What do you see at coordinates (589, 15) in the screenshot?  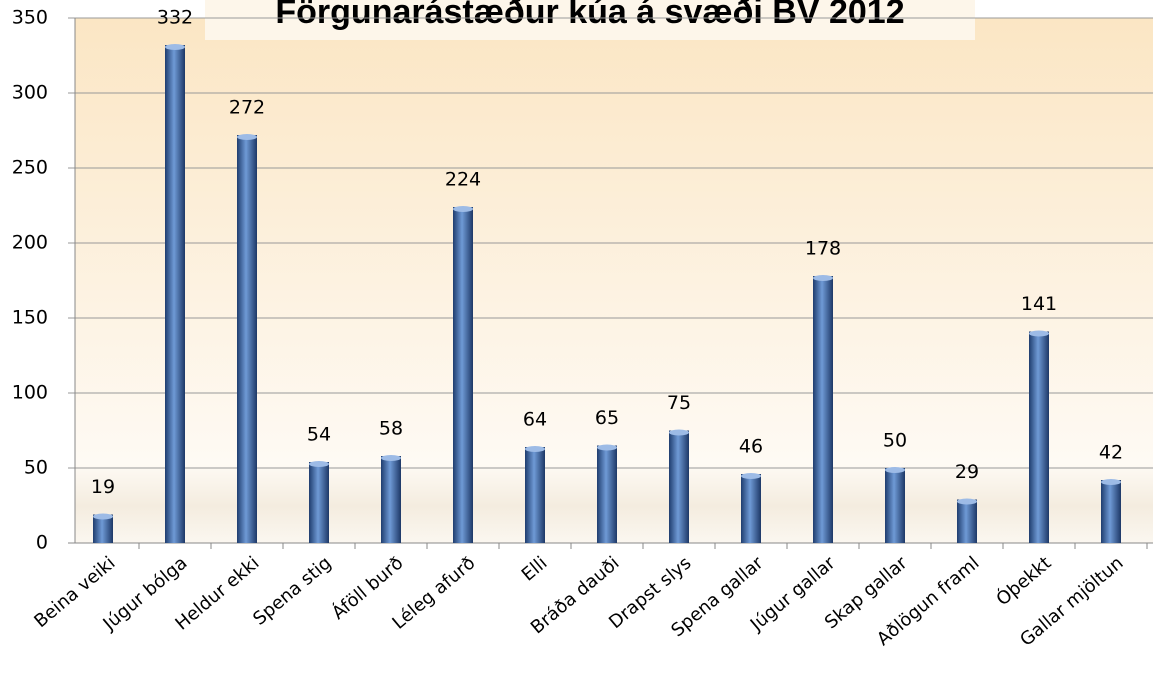 I see `chart-title: Förgunarástæður kúa á svæði BV 2012` at bounding box center [589, 15].